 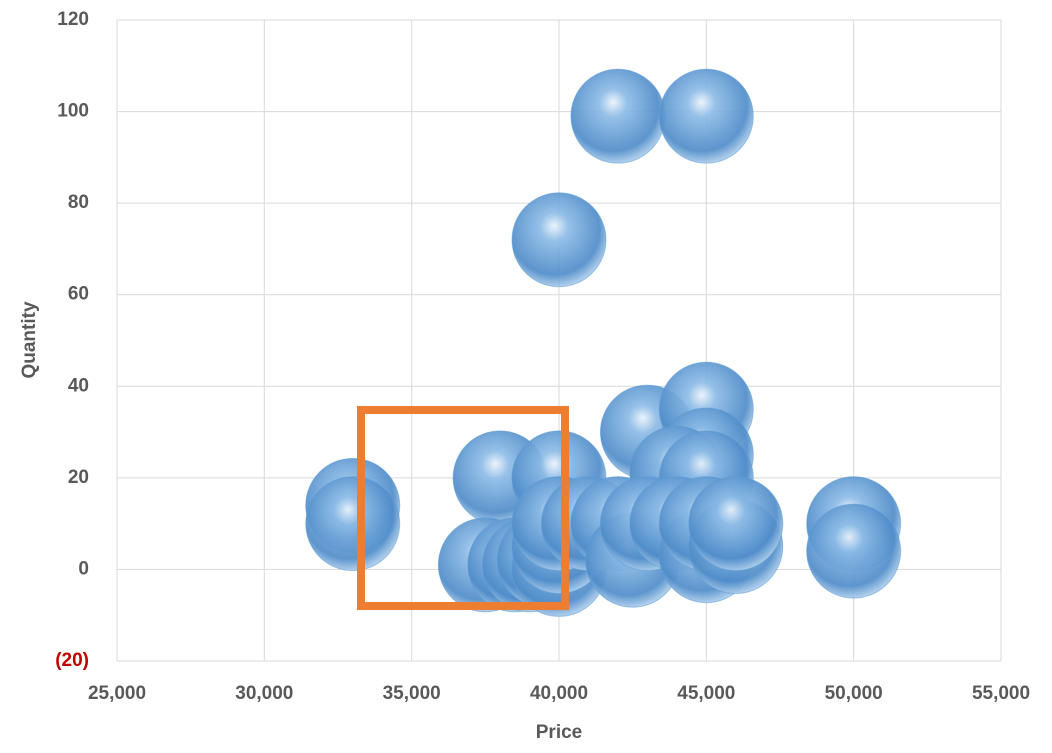 I want to click on x-tick-label: 35,000, so click(x=412, y=693).